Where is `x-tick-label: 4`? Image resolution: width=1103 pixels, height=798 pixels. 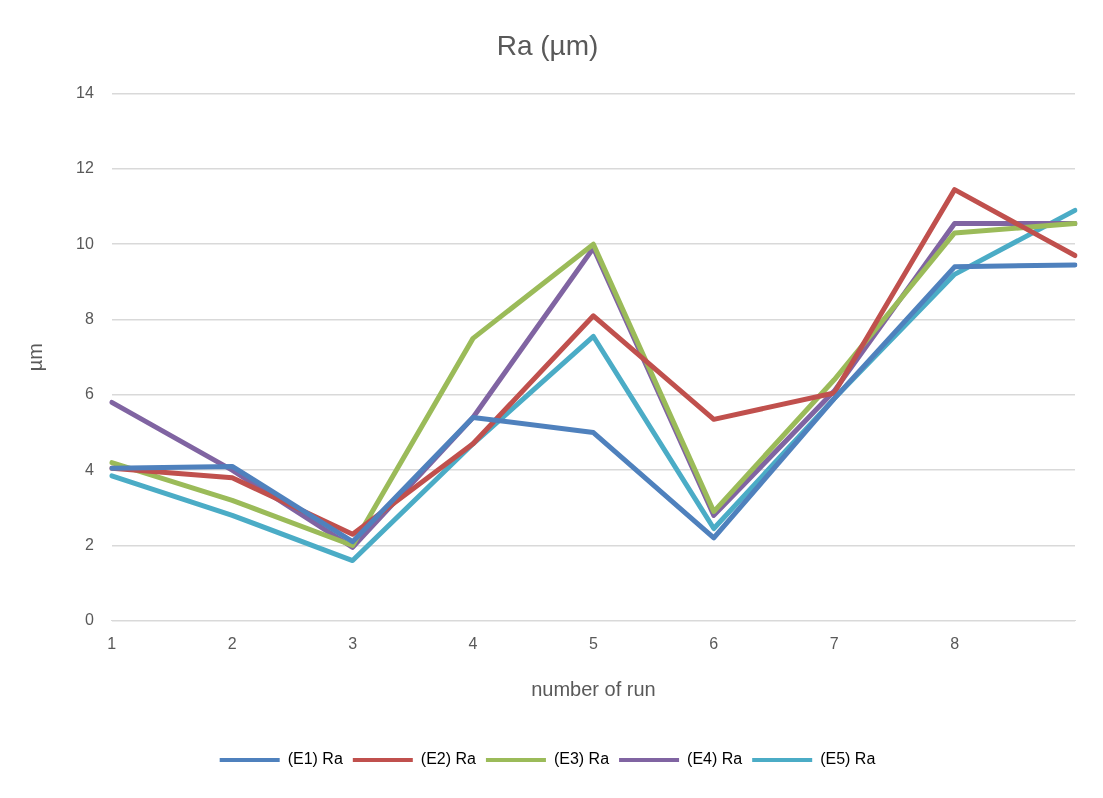 x-tick-label: 4 is located at coordinates (473, 643).